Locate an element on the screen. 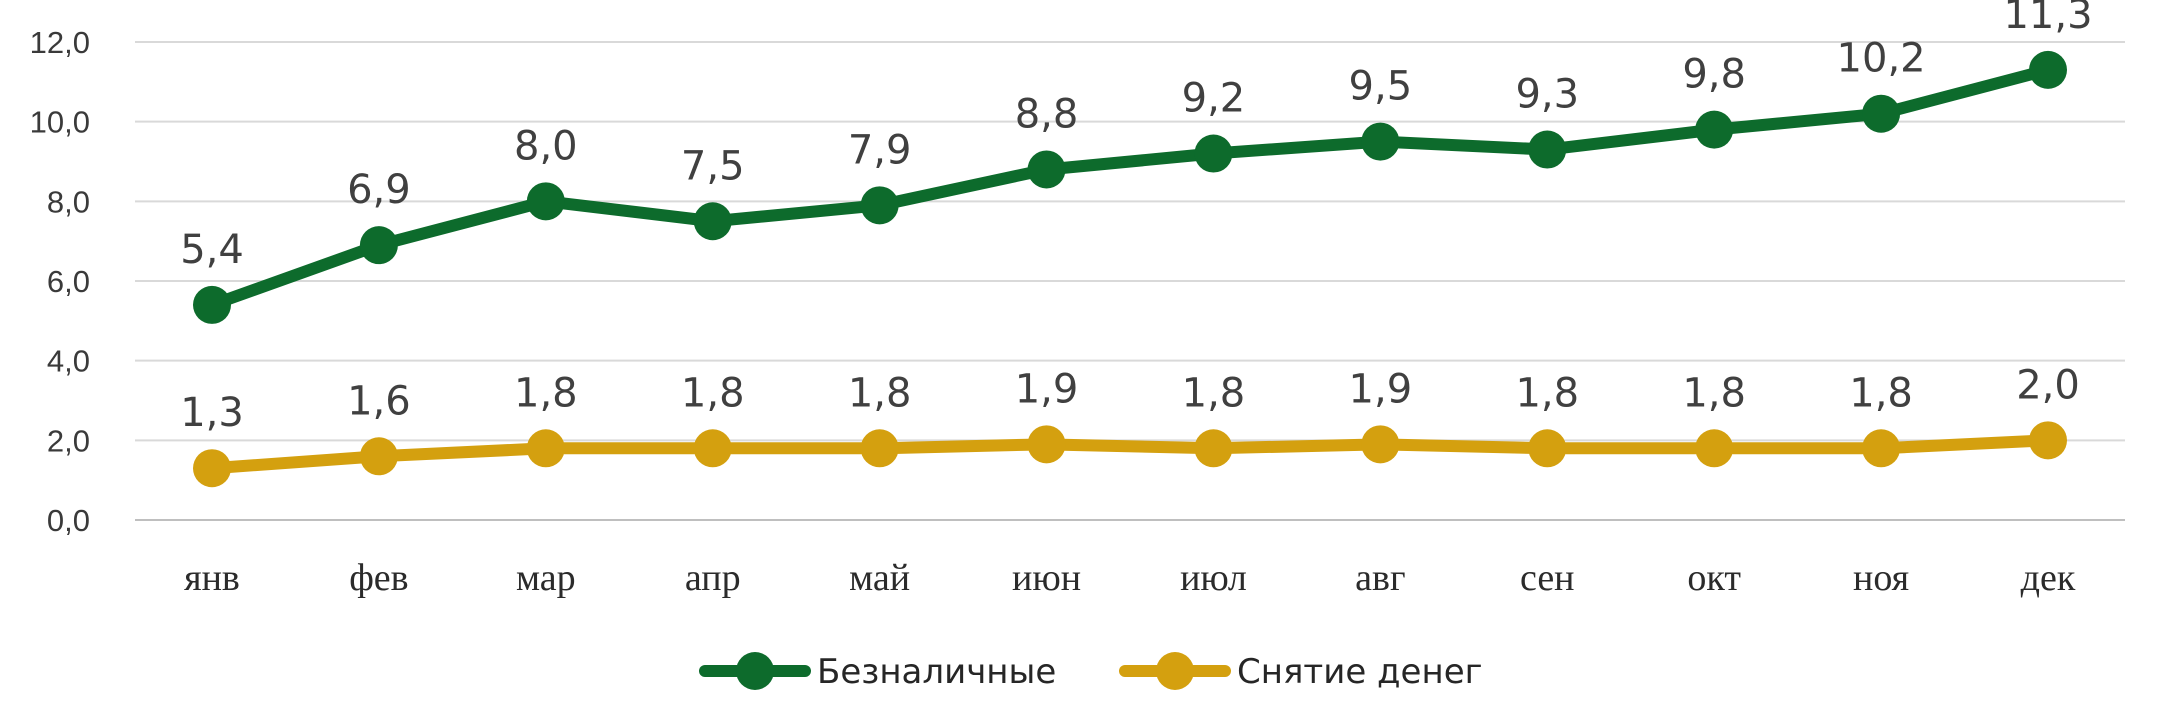 The image size is (2160, 713). data-label: 9,8 is located at coordinates (1714, 75).